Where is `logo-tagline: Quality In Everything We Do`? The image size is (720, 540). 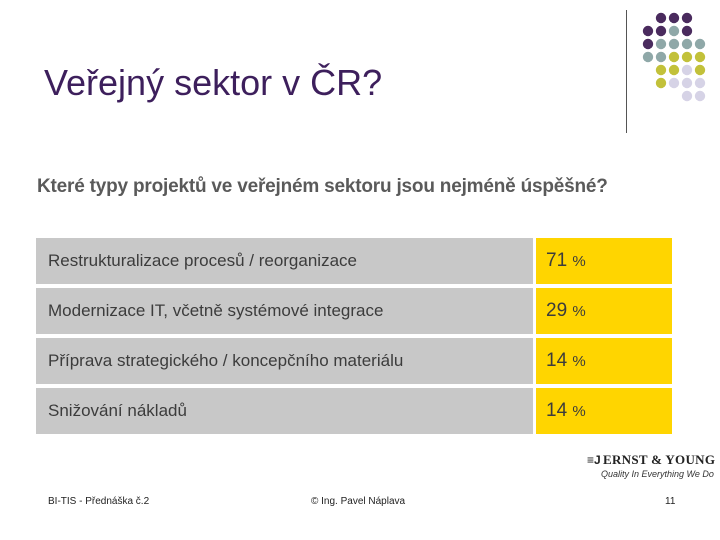 logo-tagline: Quality In Everything We Do is located at coordinates (657, 474).